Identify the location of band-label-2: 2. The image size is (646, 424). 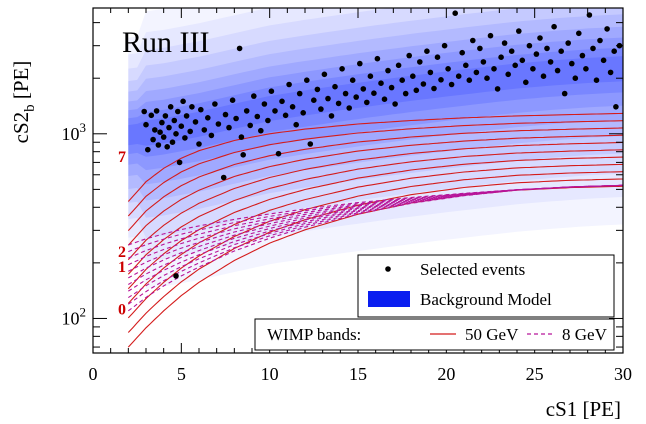
(122, 252).